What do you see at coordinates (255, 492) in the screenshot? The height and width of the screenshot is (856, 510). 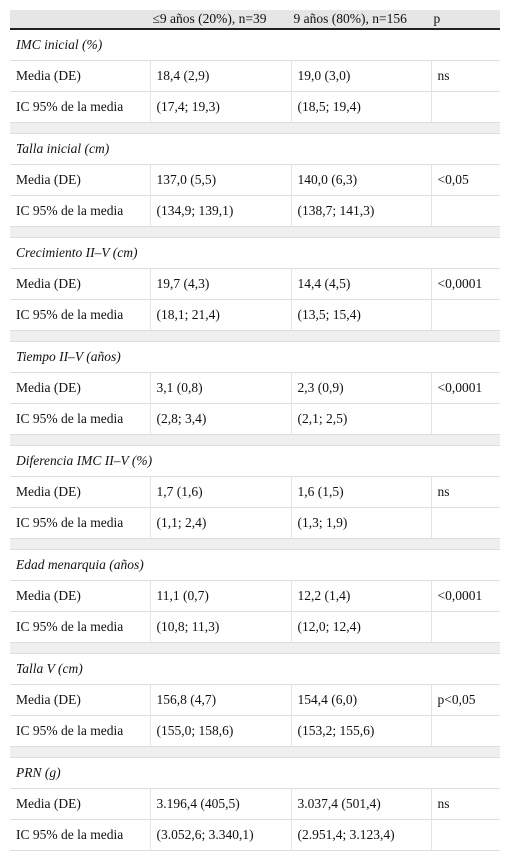 I see `data-row: Media (DE) 1,7 (1,6) 1,6 (1,5) ns` at bounding box center [255, 492].